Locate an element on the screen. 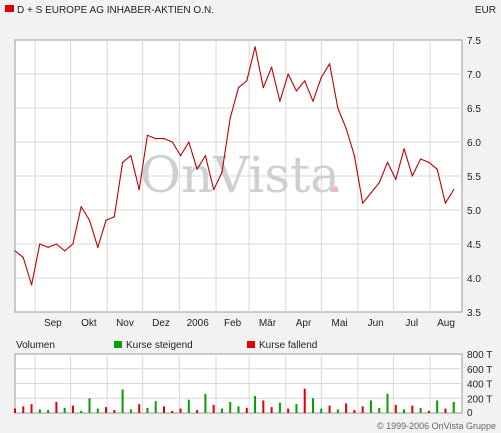 This screenshot has width=501, height=433. price-y-tick-label: 7.0 is located at coordinates (474, 75).